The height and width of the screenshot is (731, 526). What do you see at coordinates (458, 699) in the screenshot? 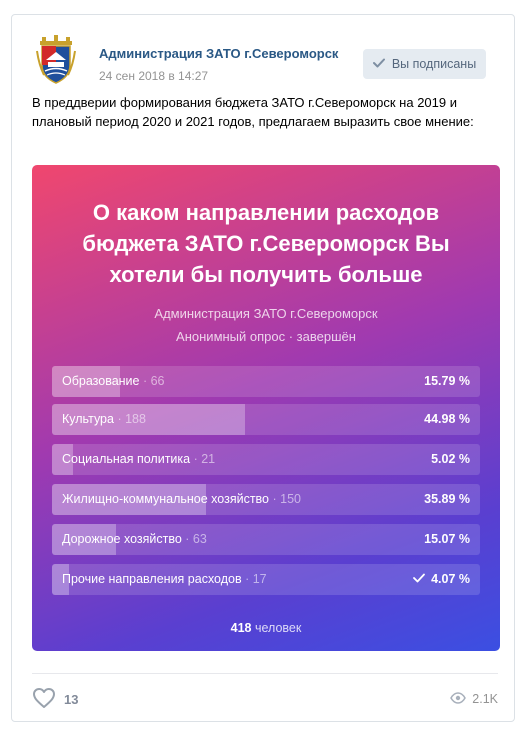
I see `eye-icon` at bounding box center [458, 699].